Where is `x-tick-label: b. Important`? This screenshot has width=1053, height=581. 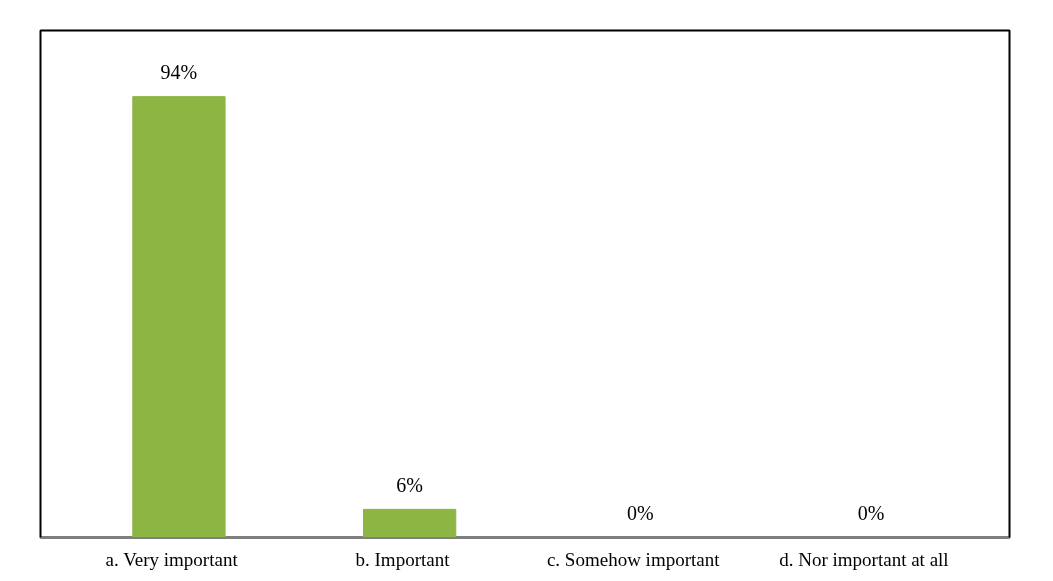
x-tick-label: b. Important is located at coordinates (403, 559).